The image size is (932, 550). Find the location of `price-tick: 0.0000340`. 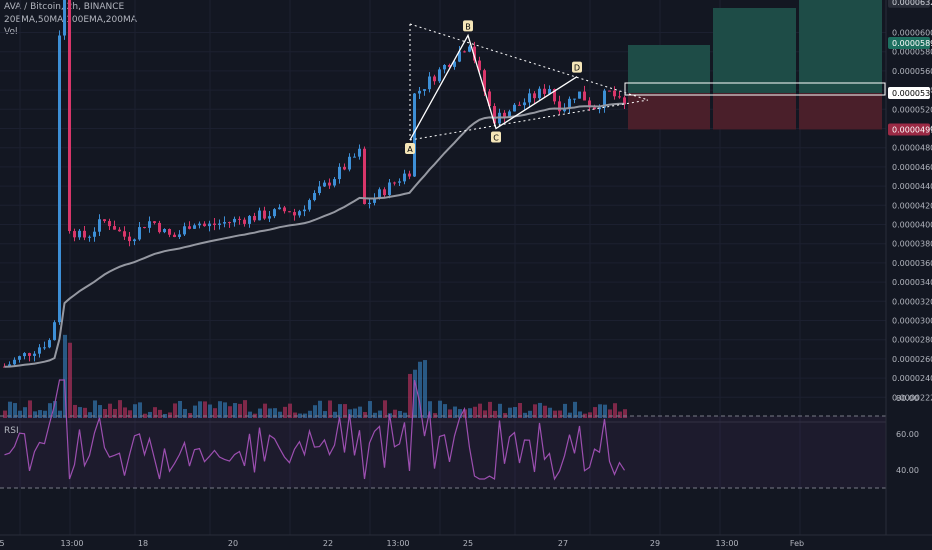

price-tick: 0.0000340 is located at coordinates (912, 282).